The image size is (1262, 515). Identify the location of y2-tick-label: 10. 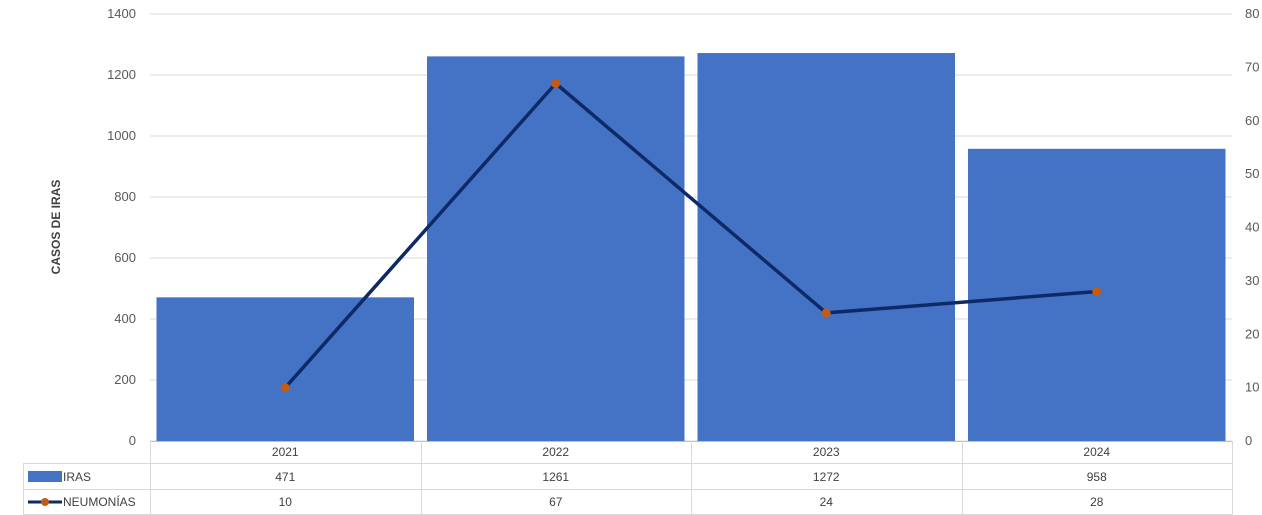
(1252, 387).